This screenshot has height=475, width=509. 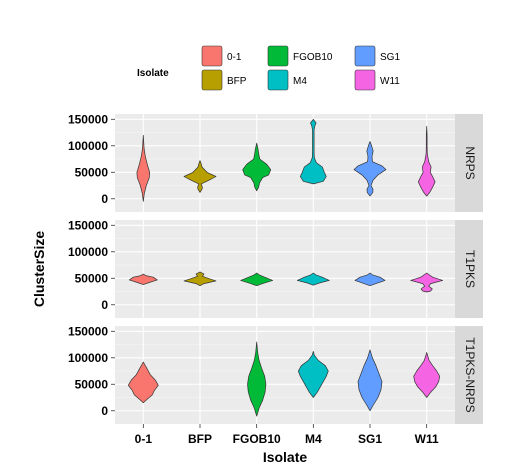 I want to click on x-tick-label: M4, so click(x=313, y=439).